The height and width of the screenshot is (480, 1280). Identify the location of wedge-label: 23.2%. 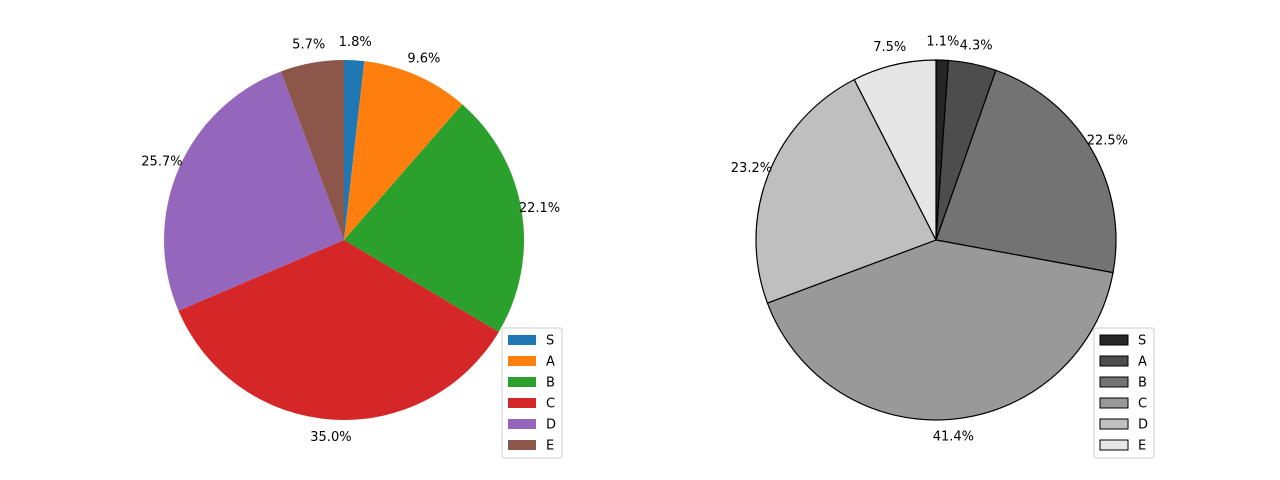
(751, 168).